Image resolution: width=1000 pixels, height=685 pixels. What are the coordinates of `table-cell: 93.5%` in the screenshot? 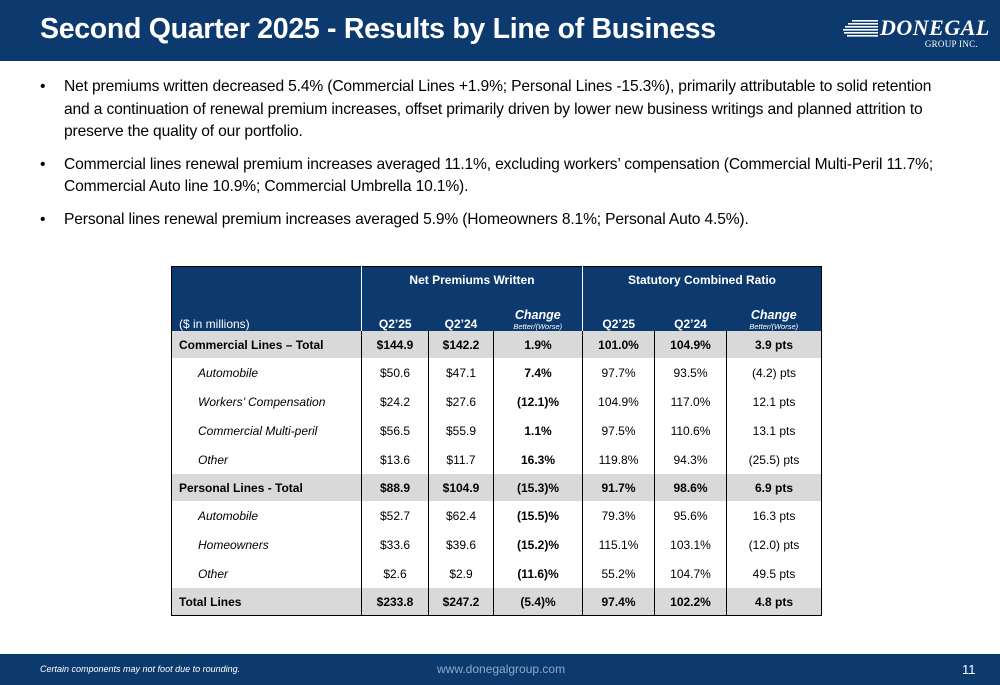 It's located at (690, 372).